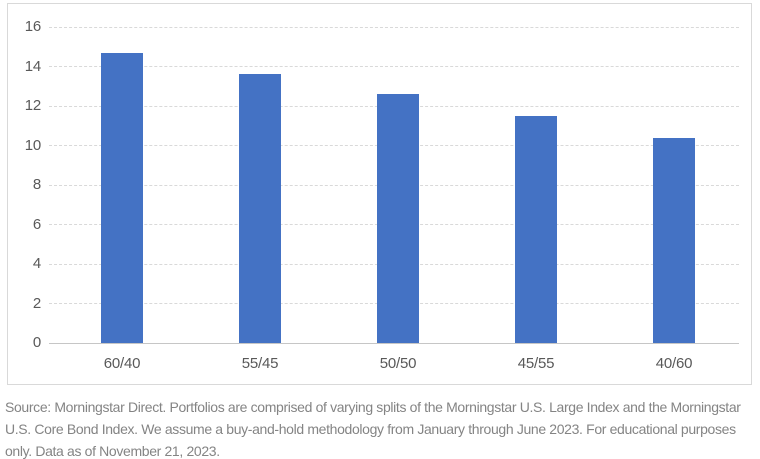 This screenshot has height=459, width=760. Describe the element at coordinates (32, 66) in the screenshot. I see `y-axis-tick-label: 14` at that location.